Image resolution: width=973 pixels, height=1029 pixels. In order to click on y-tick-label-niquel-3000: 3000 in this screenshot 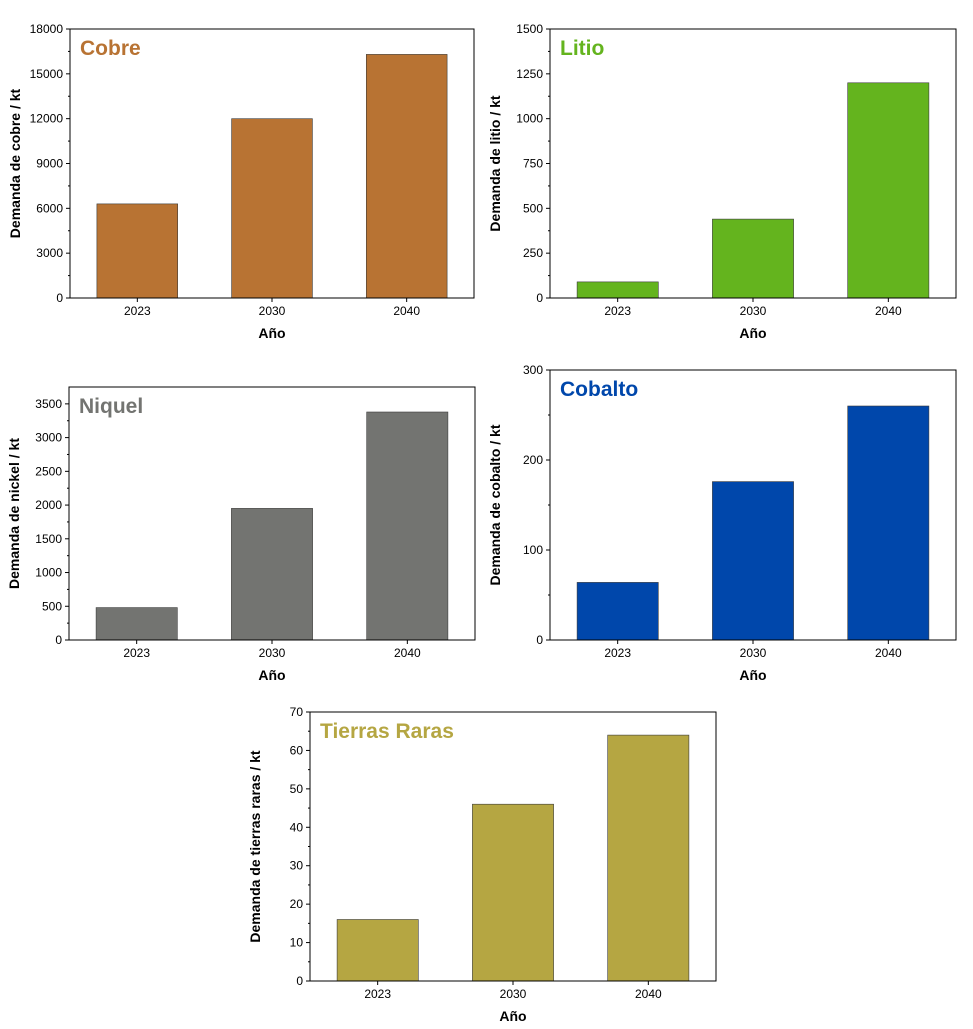, I will do `click(48, 438)`.